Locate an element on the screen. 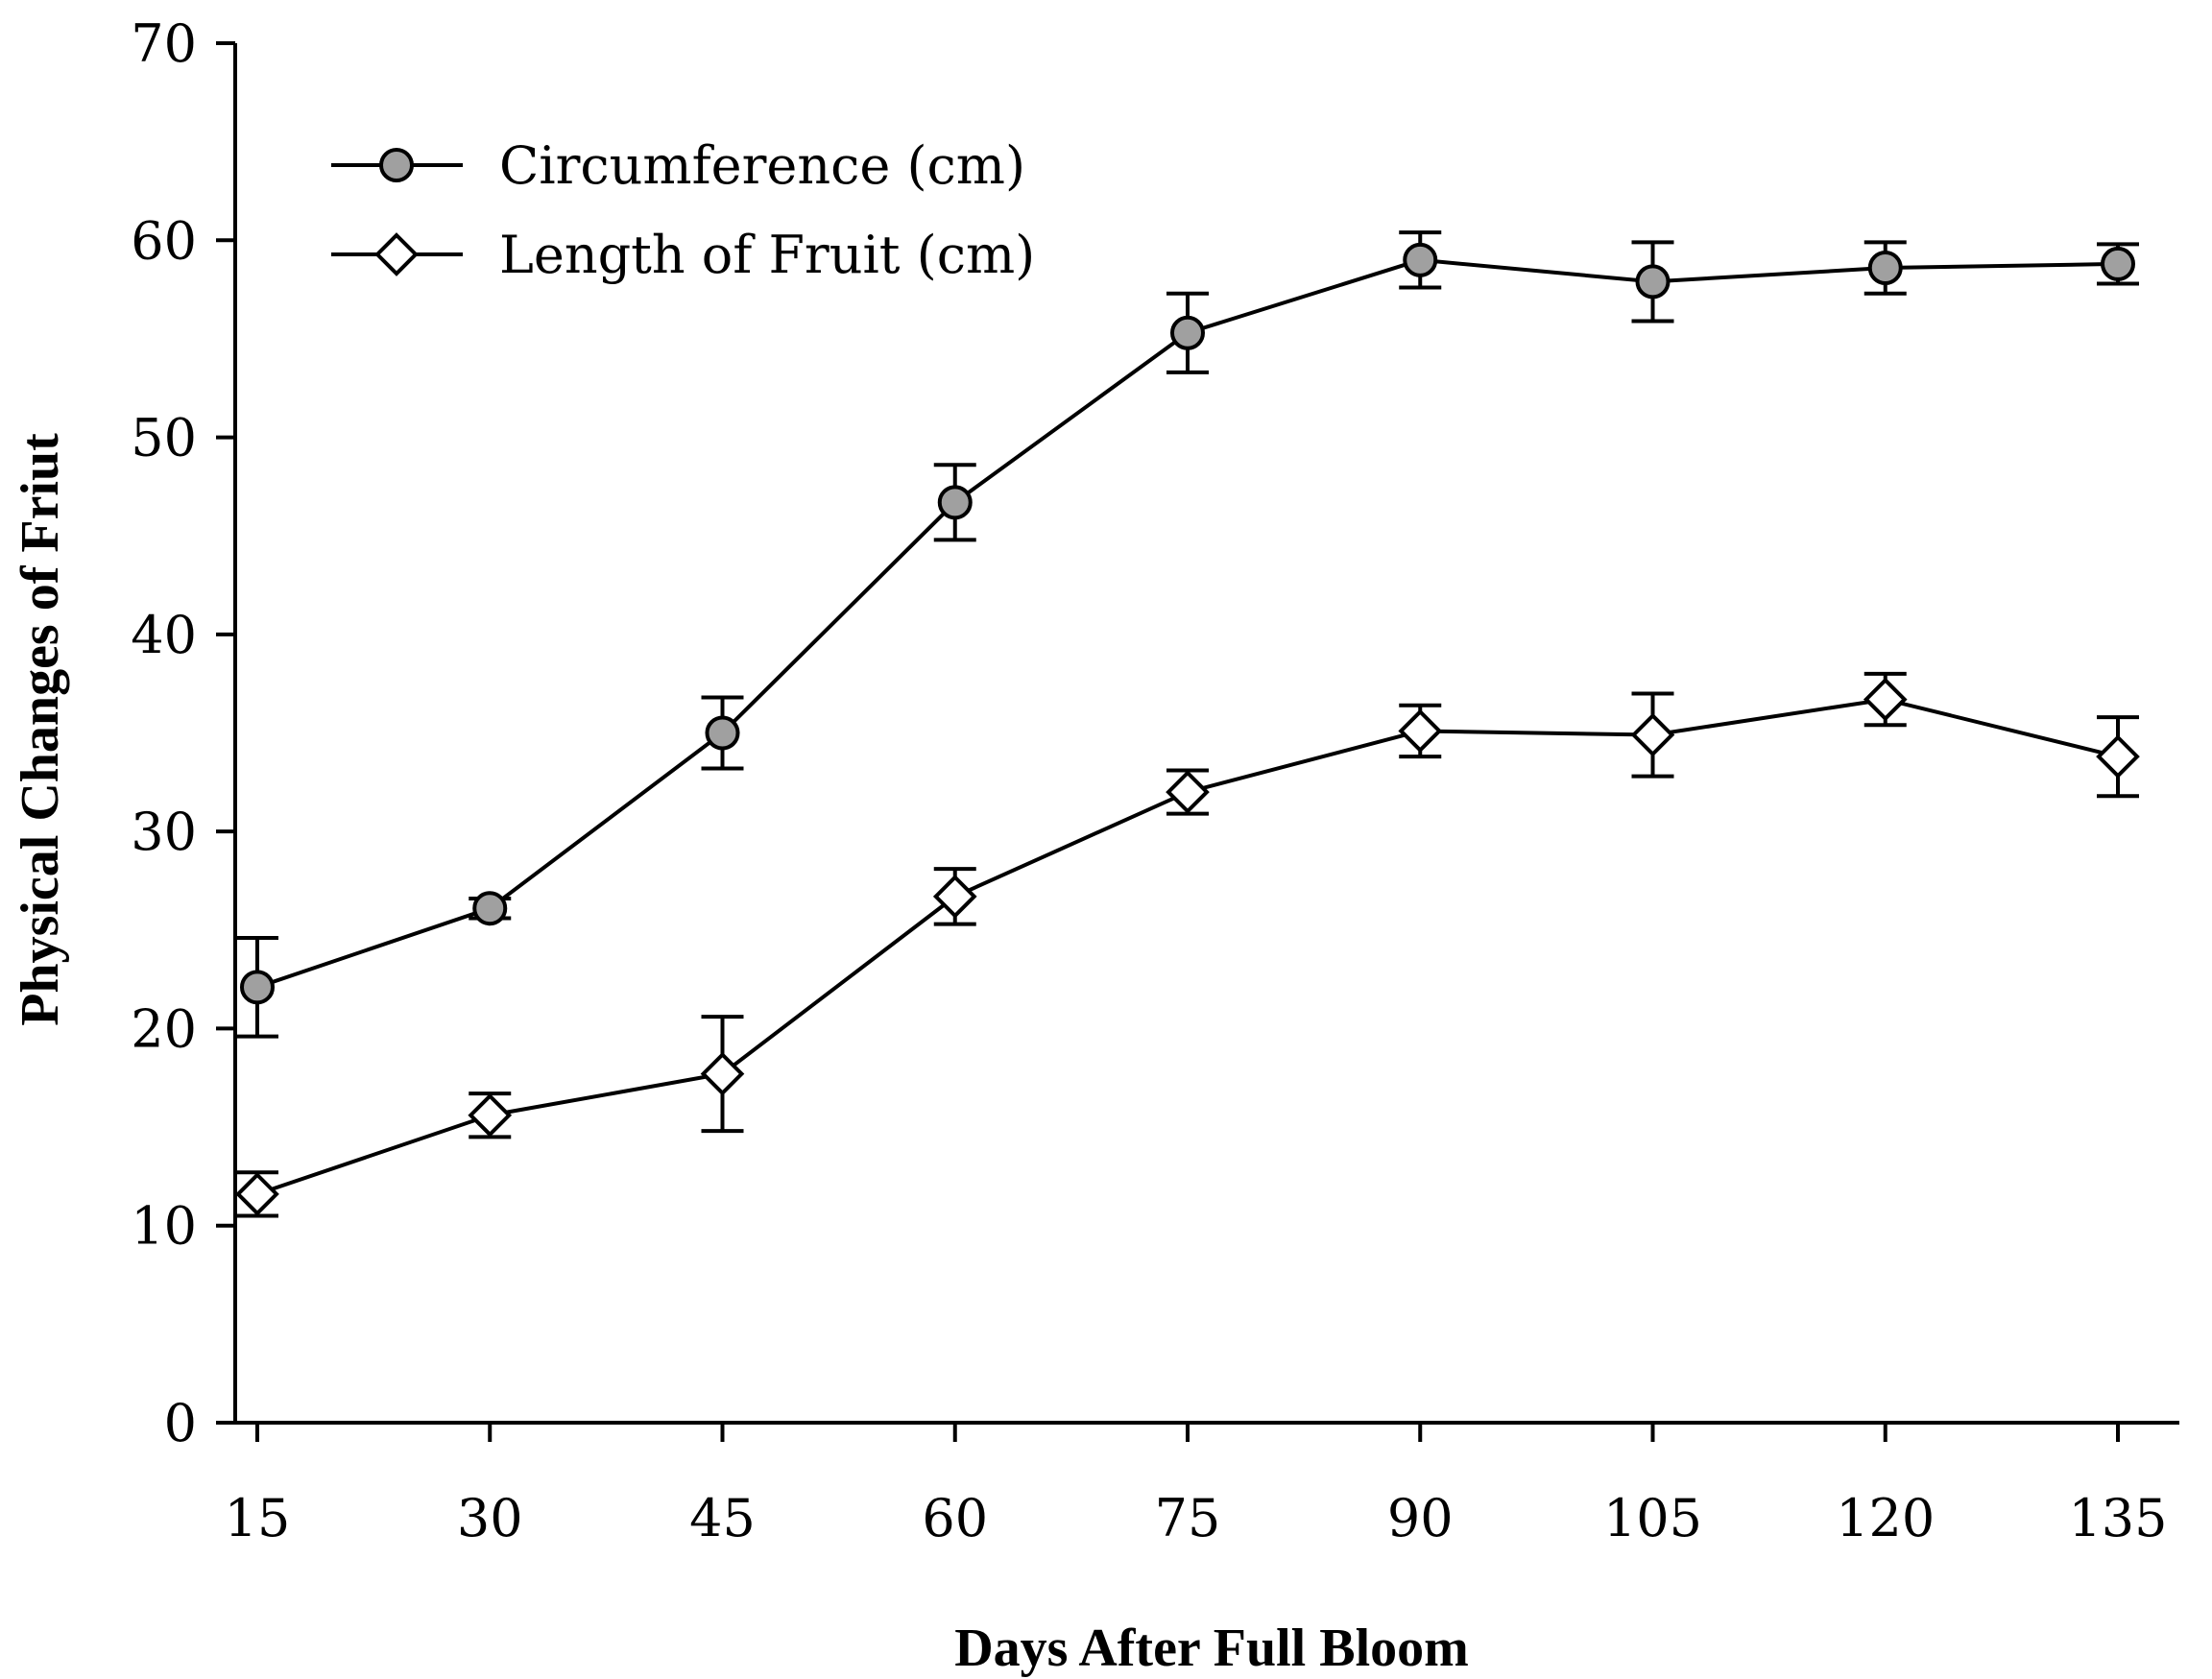  x-tick-label: 30 is located at coordinates (490, 1518).